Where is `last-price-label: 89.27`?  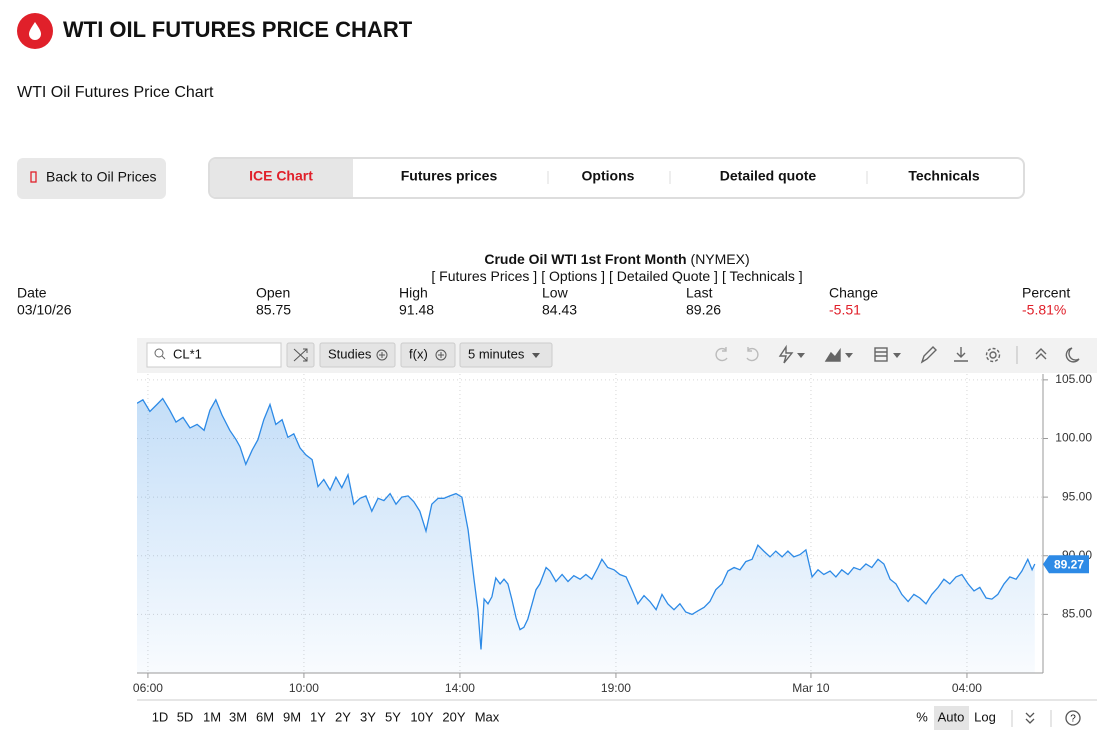 last-price-label: 89.27 is located at coordinates (1069, 564).